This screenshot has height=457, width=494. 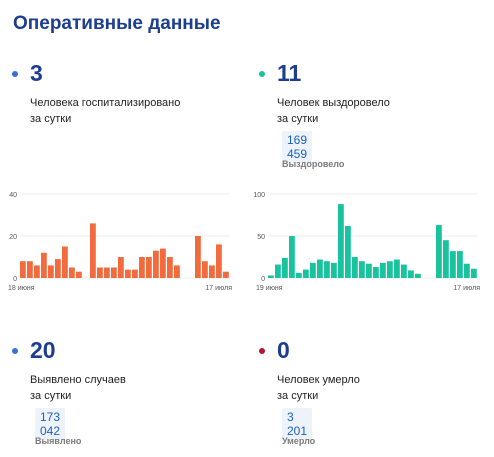 What do you see at coordinates (262, 351) in the screenshot?
I see `deaths-dot` at bounding box center [262, 351].